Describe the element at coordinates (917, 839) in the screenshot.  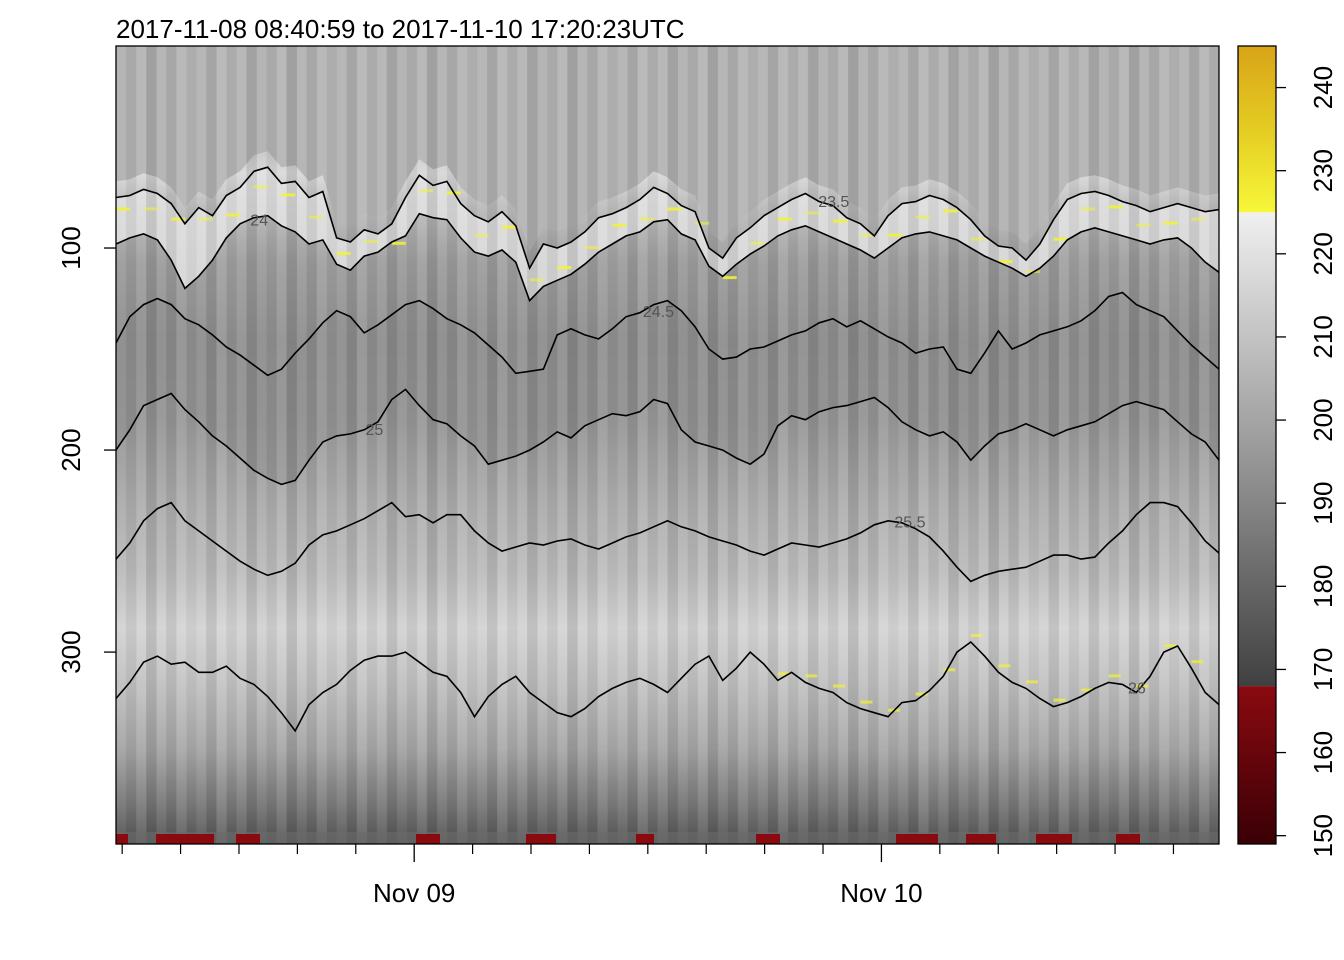
I see `low-value-patch` at that location.